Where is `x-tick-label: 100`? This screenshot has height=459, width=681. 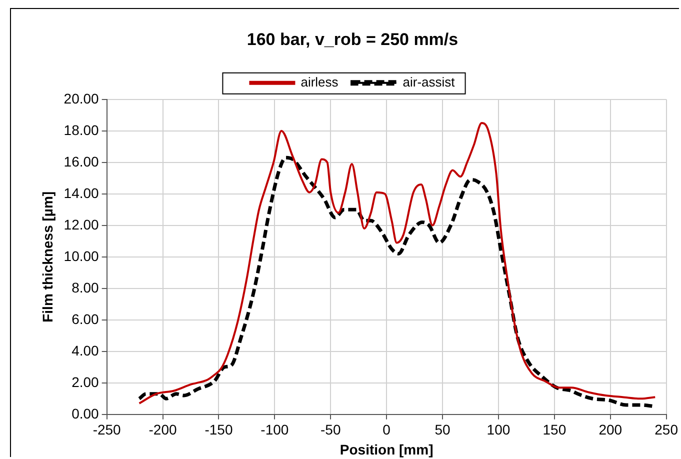
x-tick-label: 100 is located at coordinates (498, 430).